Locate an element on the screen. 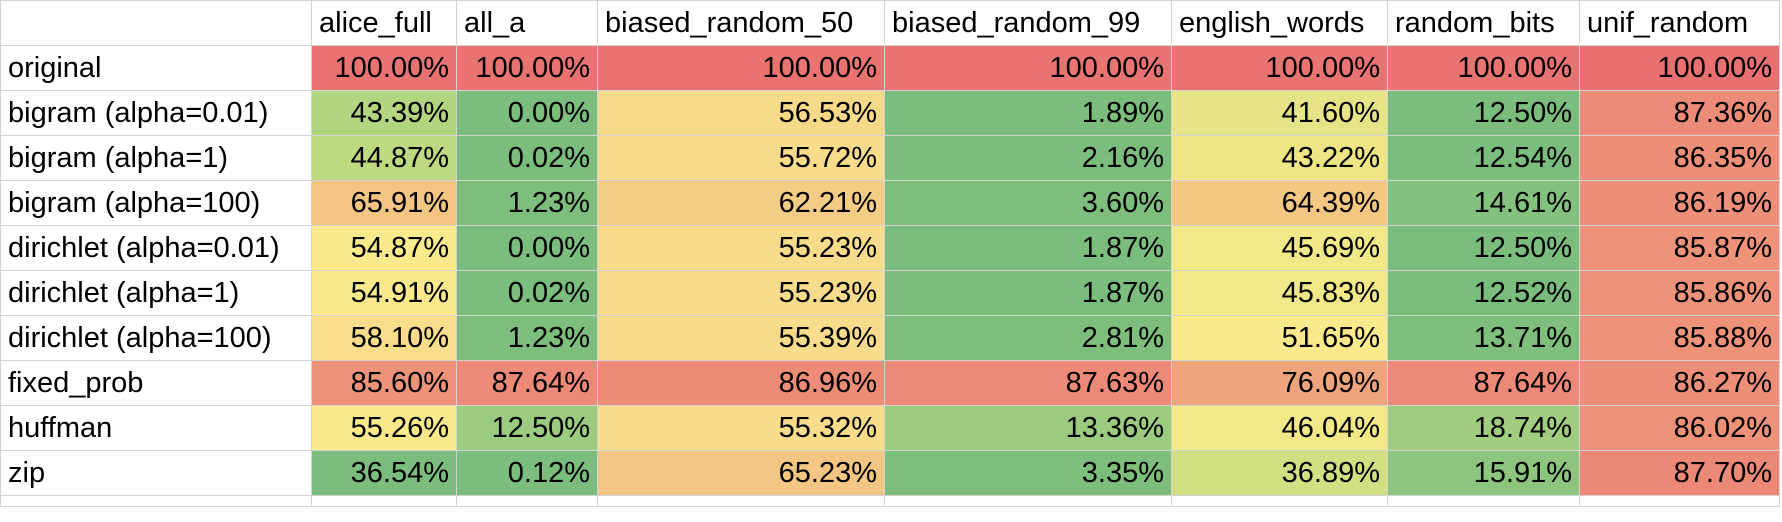 This screenshot has width=1782, height=522. value-cell: 87.36% is located at coordinates (1679, 113).